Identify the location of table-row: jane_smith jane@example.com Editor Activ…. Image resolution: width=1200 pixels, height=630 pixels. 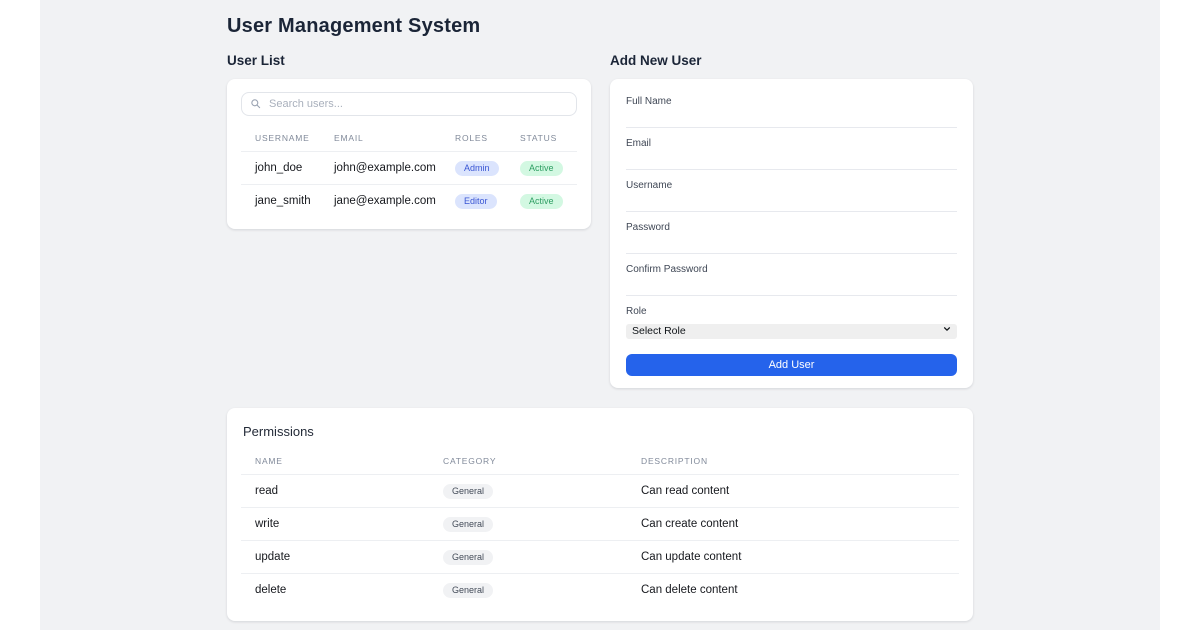
(409, 201).